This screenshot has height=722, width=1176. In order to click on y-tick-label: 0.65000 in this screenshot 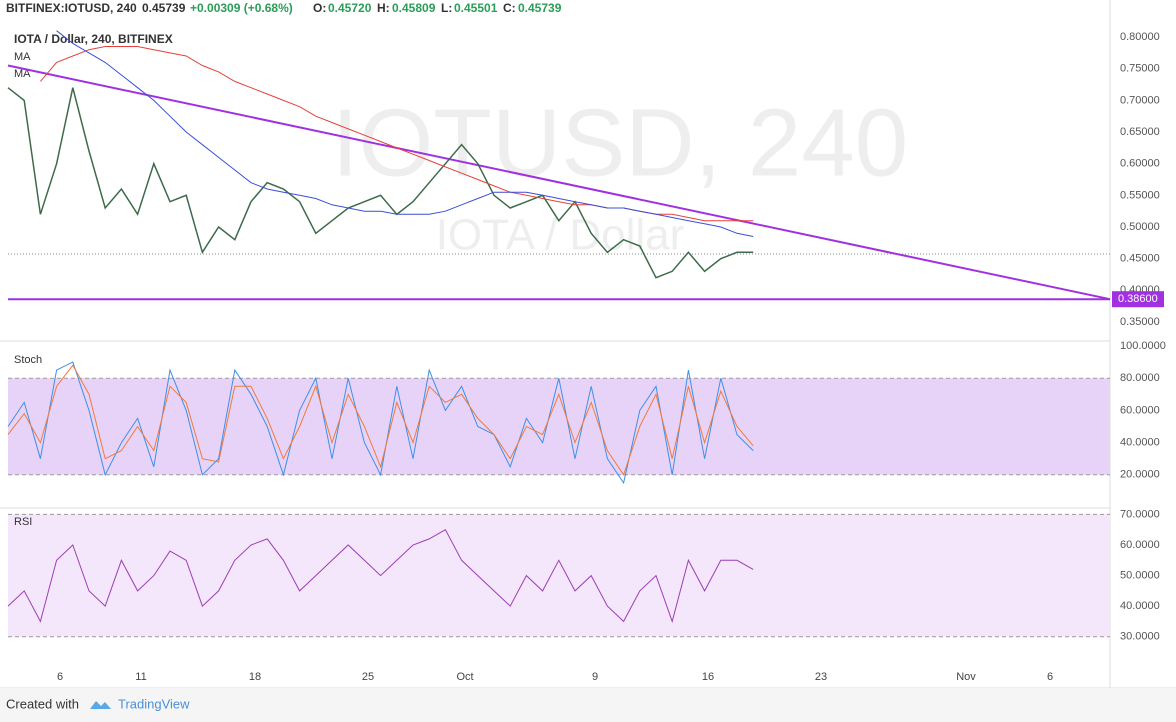, I will do `click(1140, 132)`.